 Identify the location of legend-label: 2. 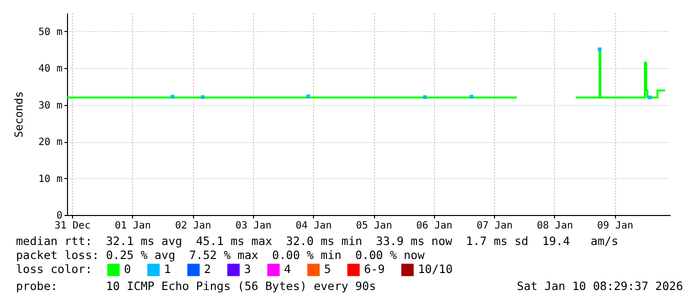
(207, 269).